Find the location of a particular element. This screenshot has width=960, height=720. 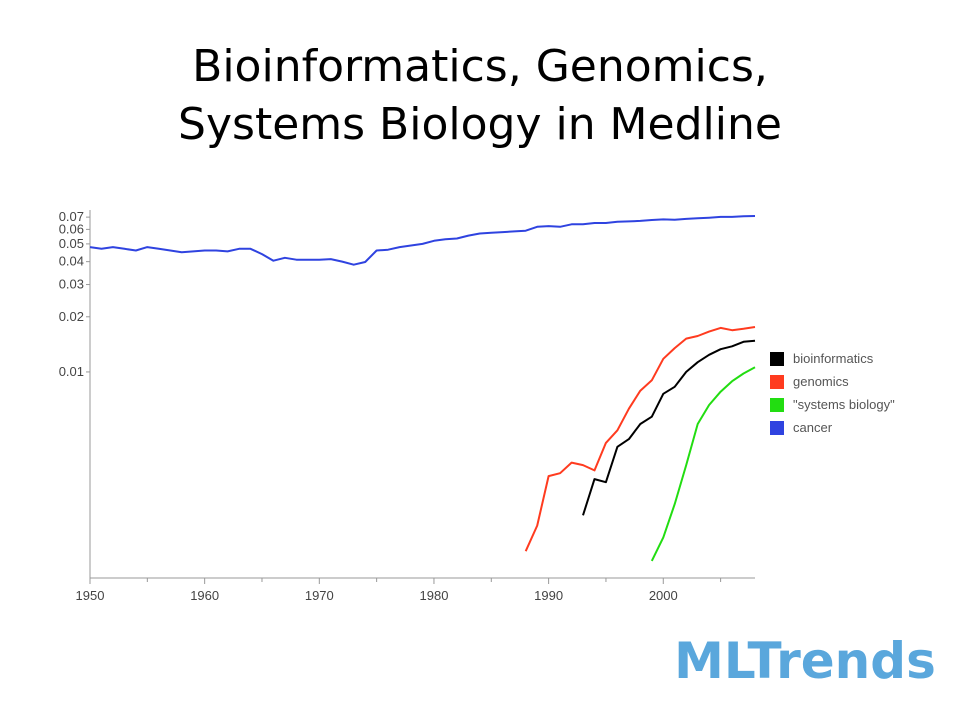

y-tick-label: 0.02 is located at coordinates (71, 316).